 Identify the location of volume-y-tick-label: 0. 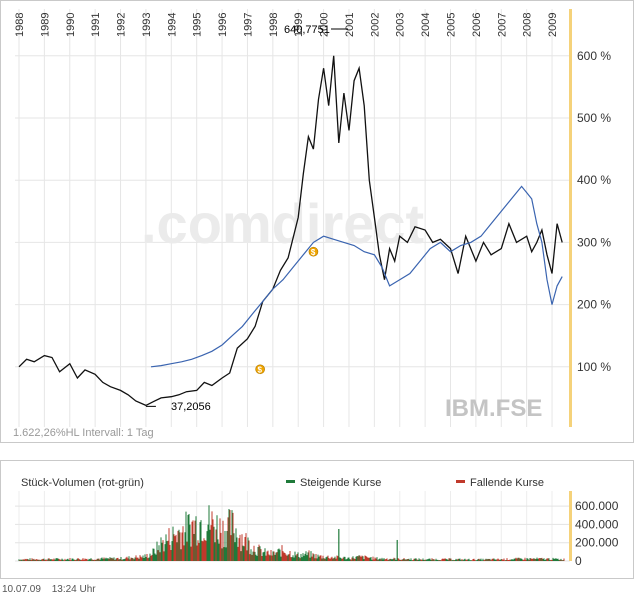
(578, 561).